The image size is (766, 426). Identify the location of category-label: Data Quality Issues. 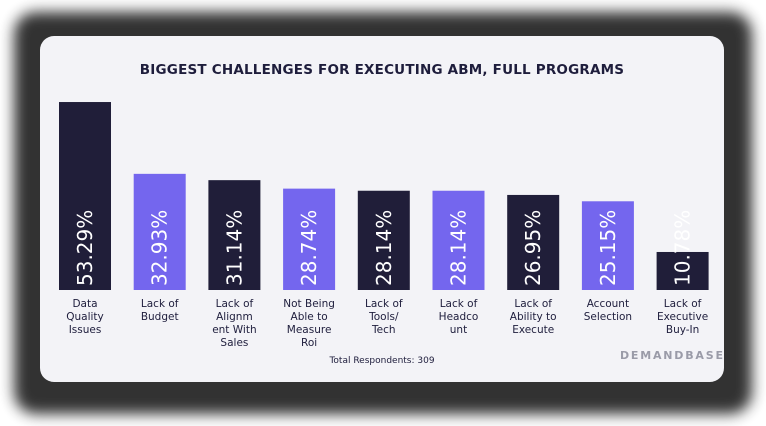
(85, 317).